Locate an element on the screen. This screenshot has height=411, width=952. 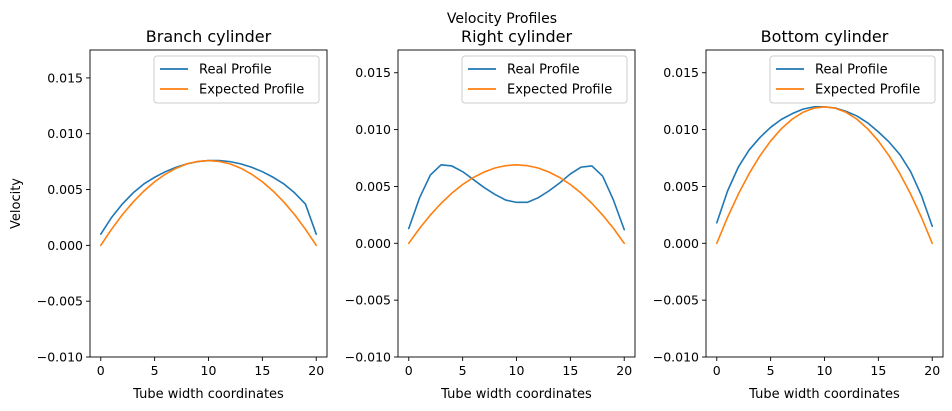
panel-title: Branch cylinder is located at coordinates (209, 36).